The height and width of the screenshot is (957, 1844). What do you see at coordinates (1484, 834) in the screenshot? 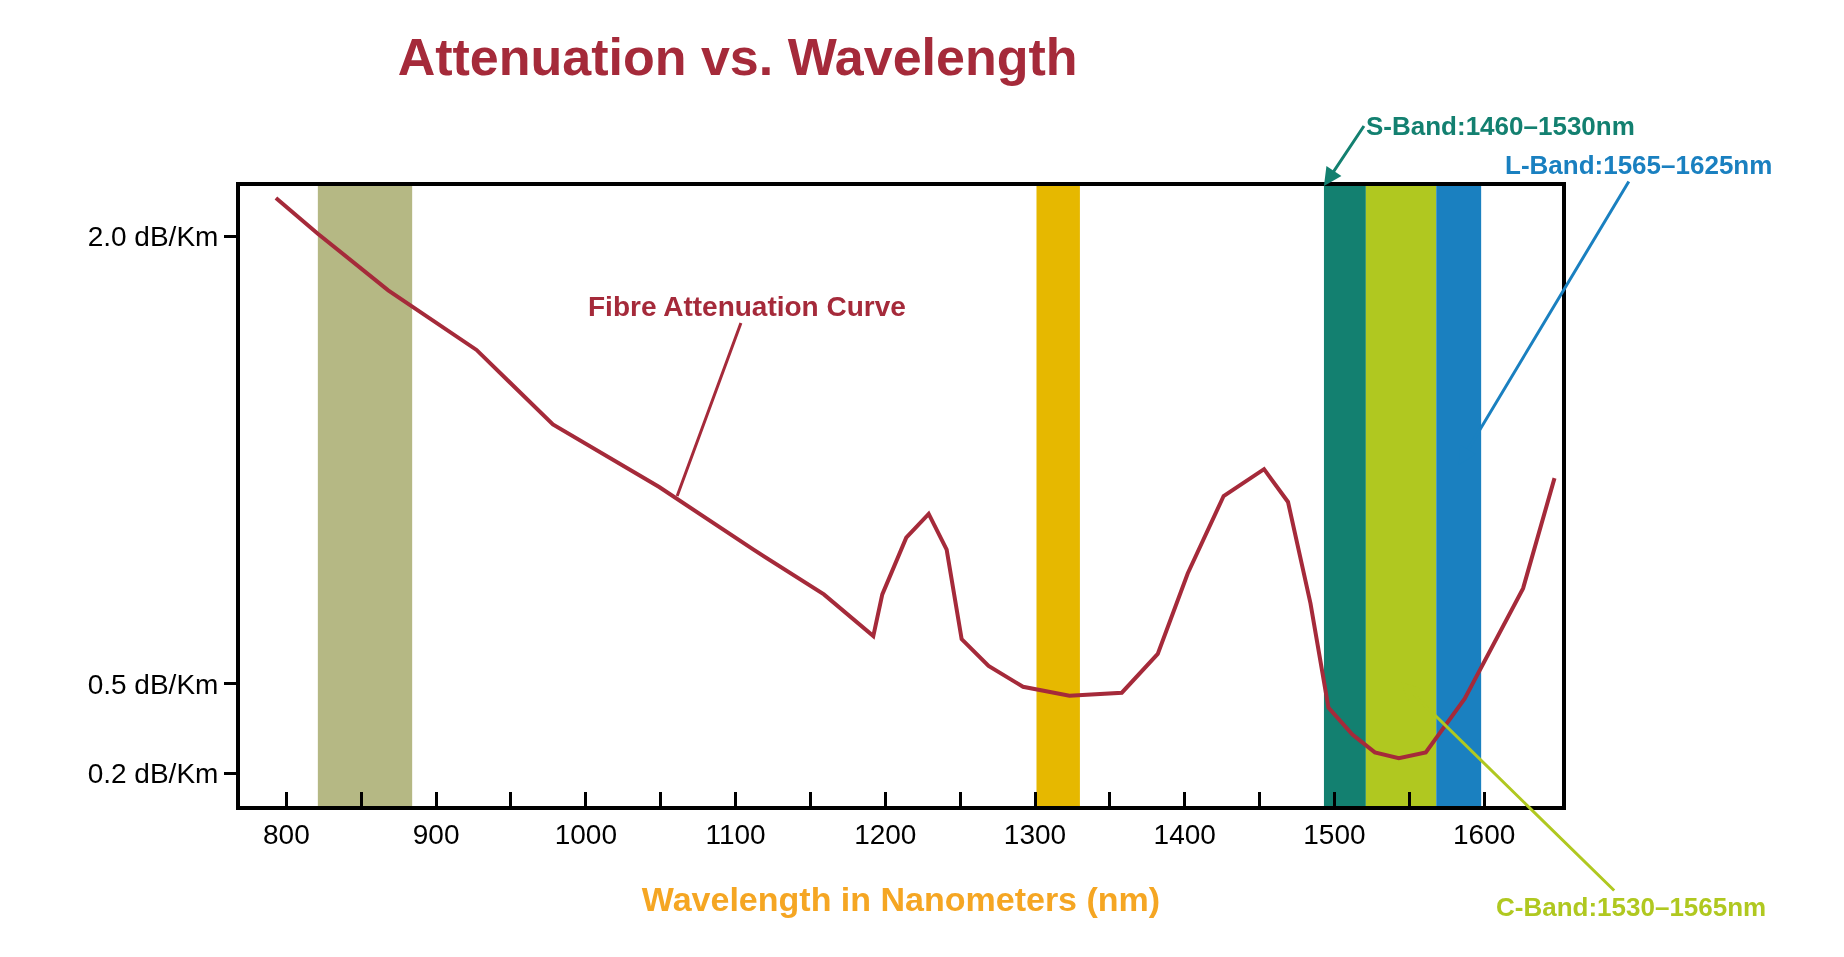
I see `x-tick-label: 1600` at bounding box center [1484, 834].